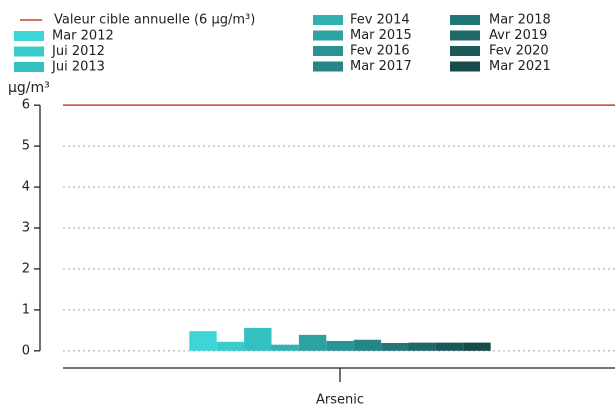 The height and width of the screenshot is (408, 615). What do you see at coordinates (520, 66) in the screenshot?
I see `legend-label: Mar 2021` at bounding box center [520, 66].